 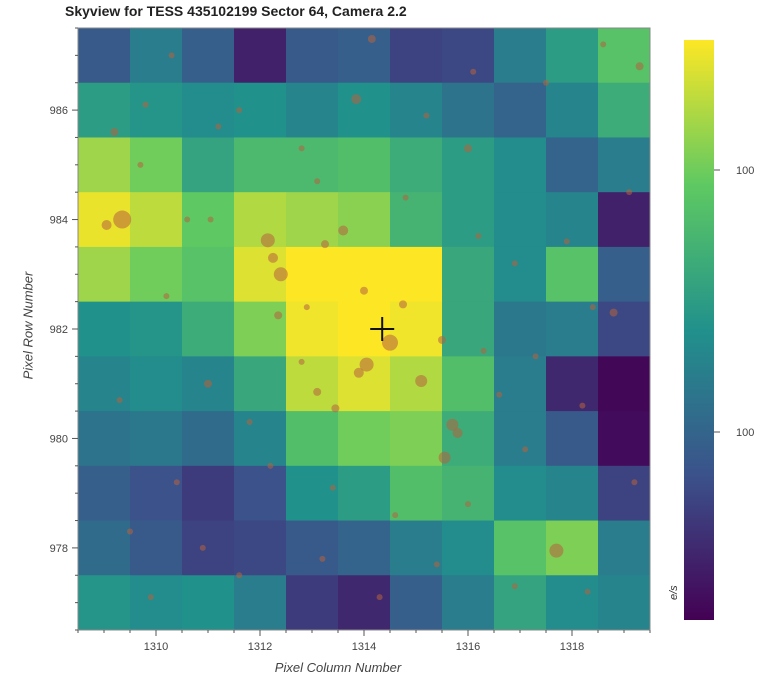 What do you see at coordinates (572, 647) in the screenshot?
I see `x-tick-label: 1318` at bounding box center [572, 647].